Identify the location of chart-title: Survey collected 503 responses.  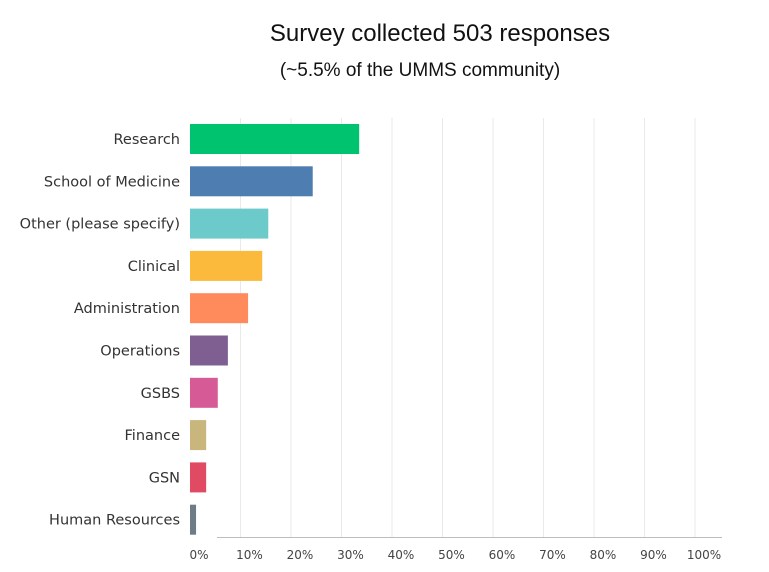
(440, 33).